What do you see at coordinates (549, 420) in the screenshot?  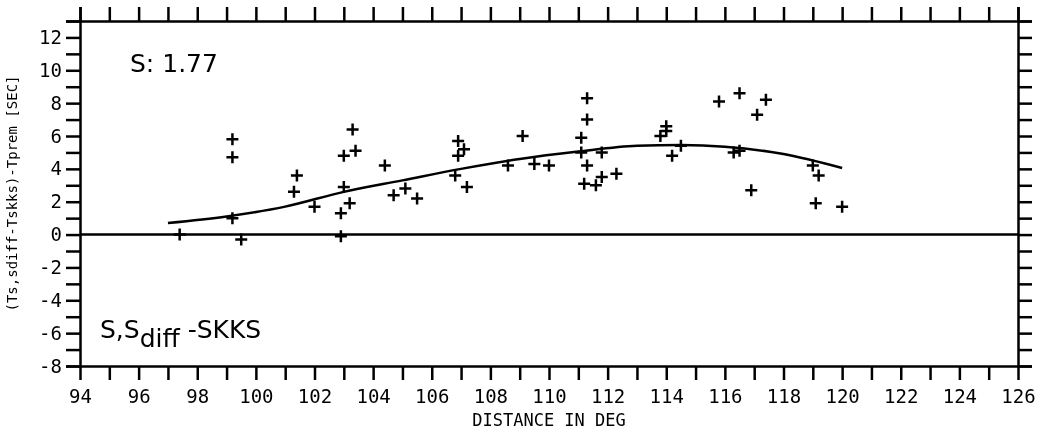 I see `x-axis-title: DISTANCE IN DEG` at bounding box center [549, 420].